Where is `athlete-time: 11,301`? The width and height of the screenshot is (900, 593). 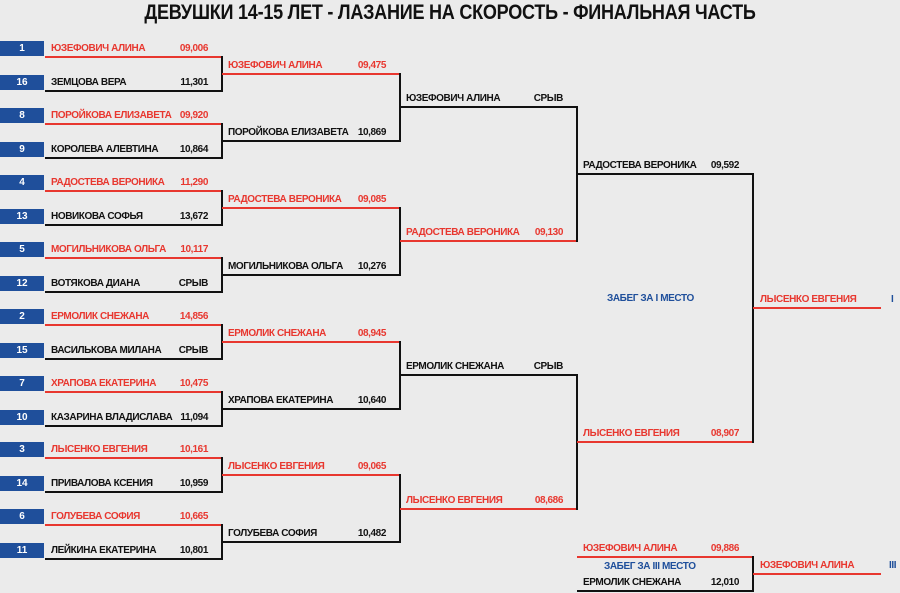
athlete-time: 11,301 is located at coordinates (194, 82).